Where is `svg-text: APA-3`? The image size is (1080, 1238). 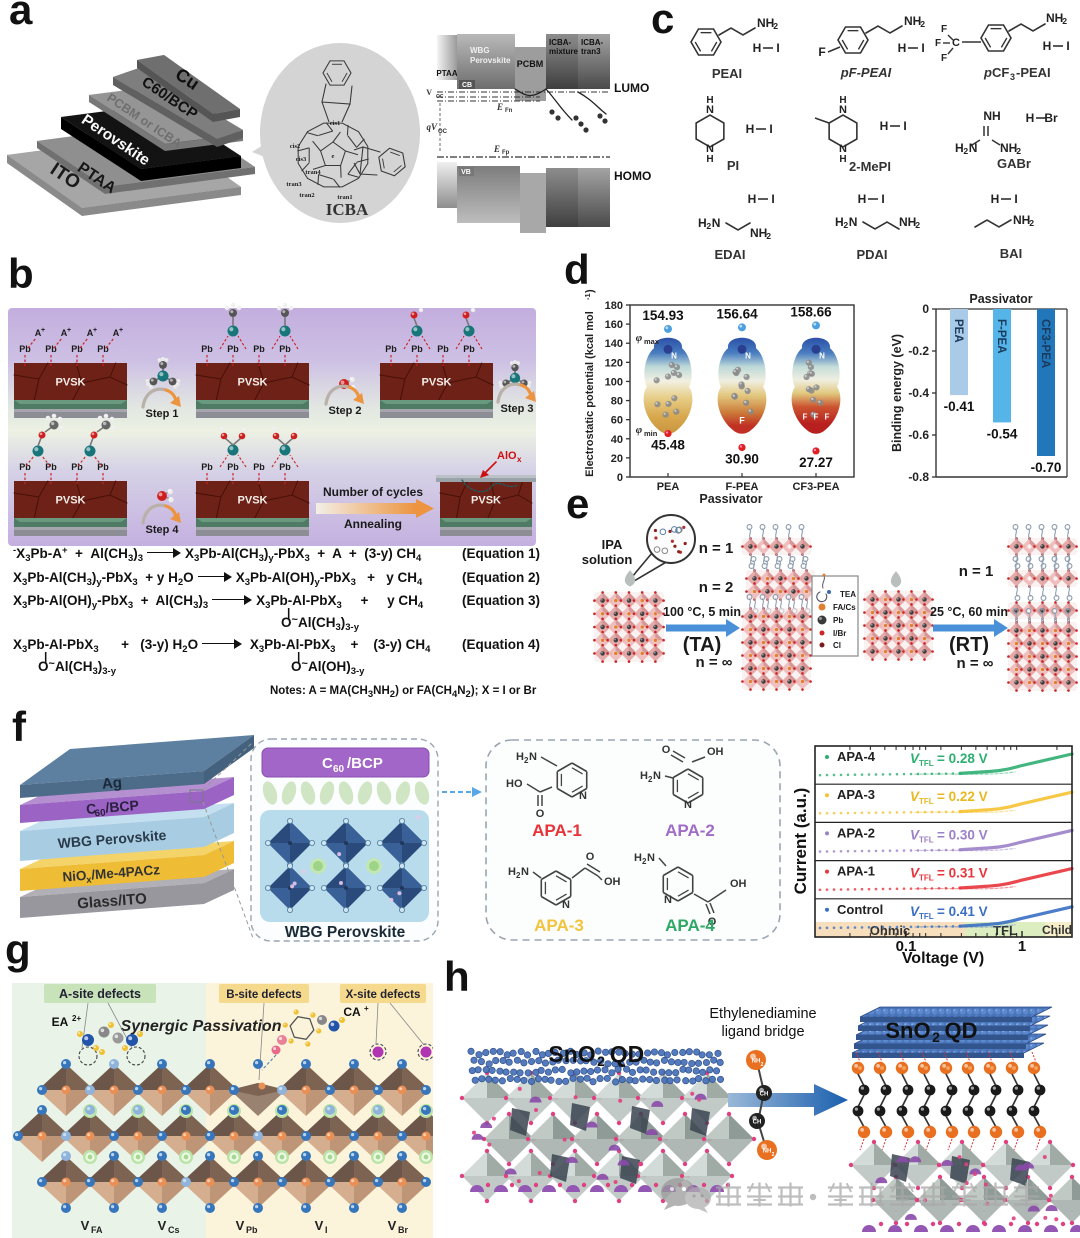
svg-text: APA-3 is located at coordinates (856, 794).